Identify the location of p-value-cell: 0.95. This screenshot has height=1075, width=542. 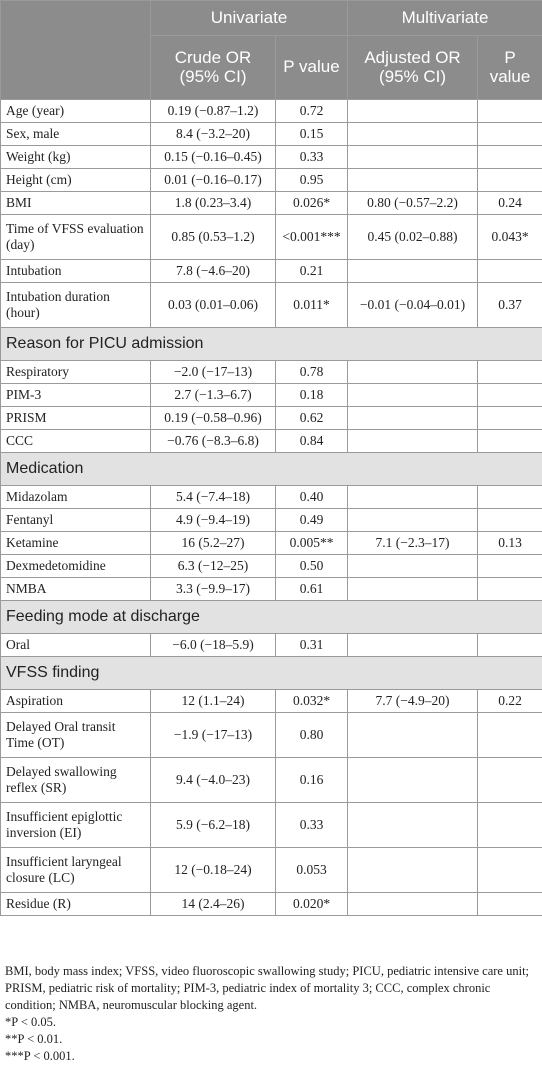
(311, 180).